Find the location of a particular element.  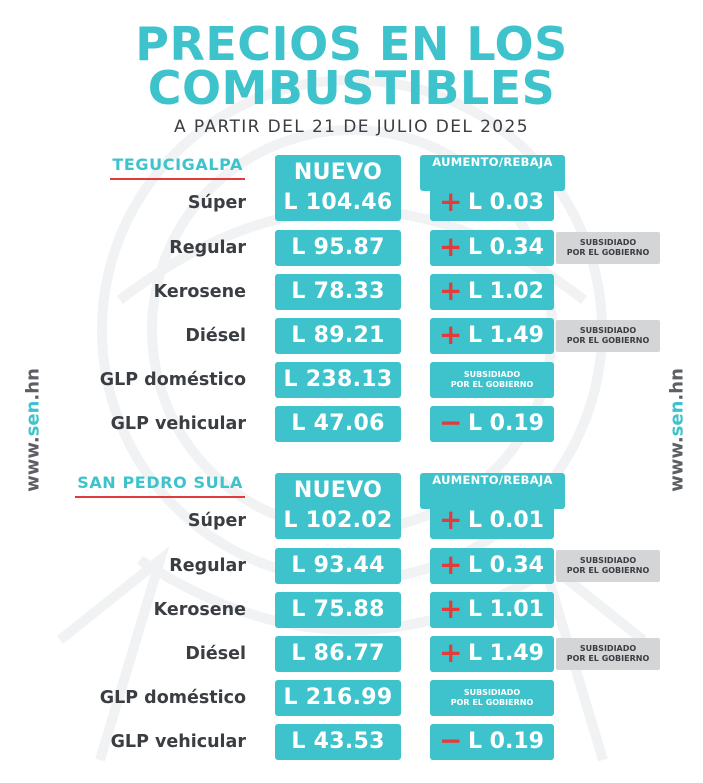

fuel-row: GLP vehicular L 47.06 − L 0.19 is located at coordinates (351, 424).